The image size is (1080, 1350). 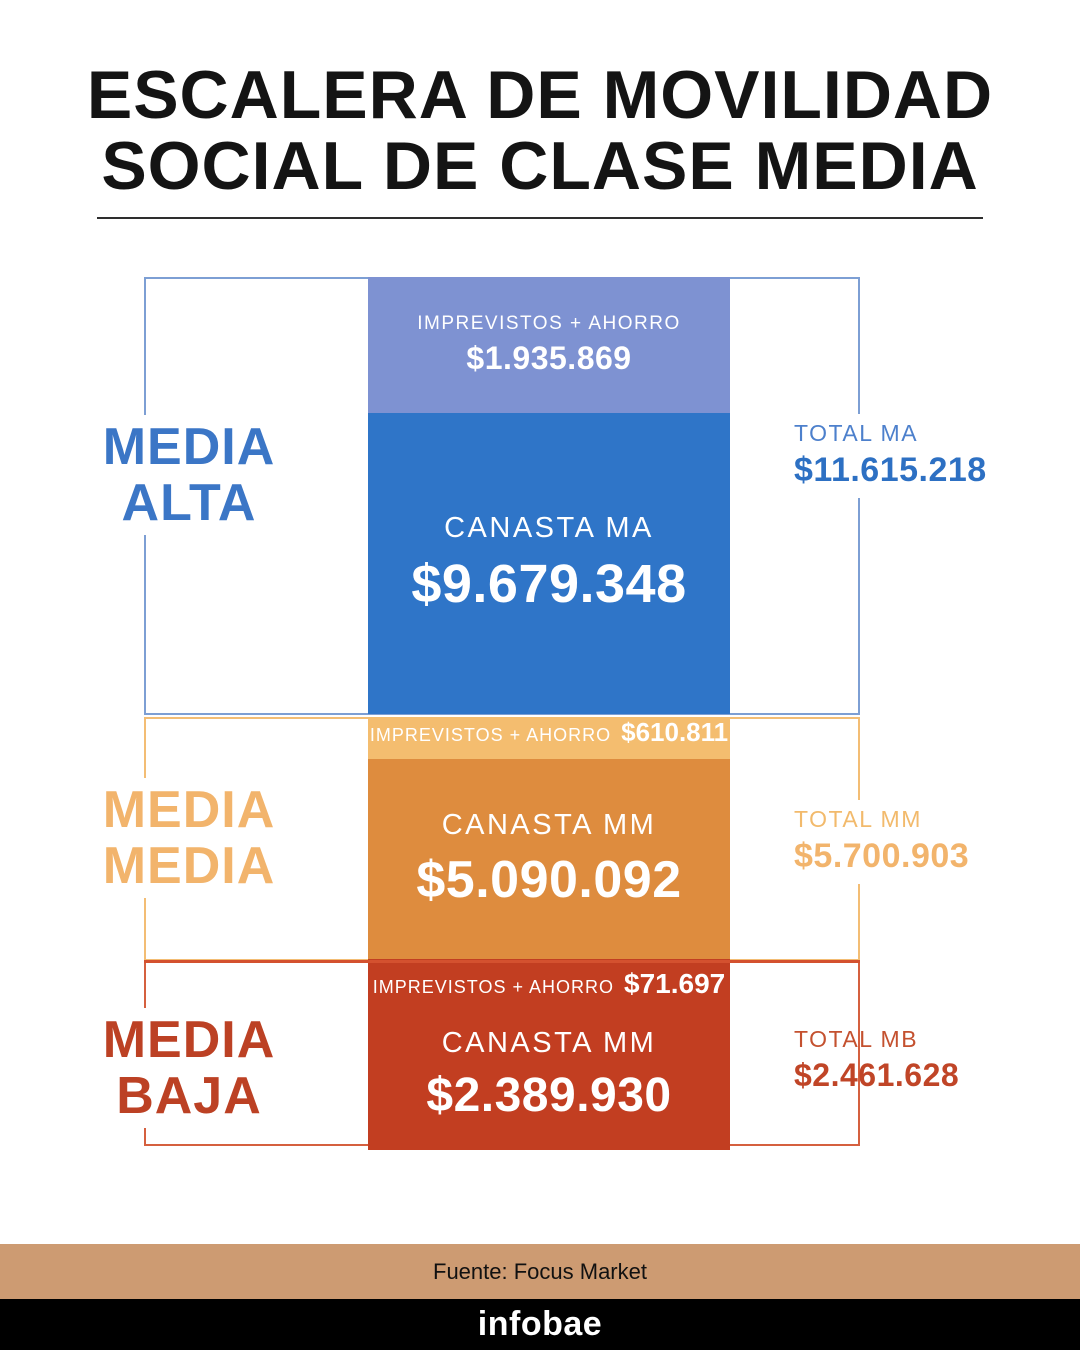 I want to click on source-bar: Fuente: Focus Market, so click(x=540, y=1271).